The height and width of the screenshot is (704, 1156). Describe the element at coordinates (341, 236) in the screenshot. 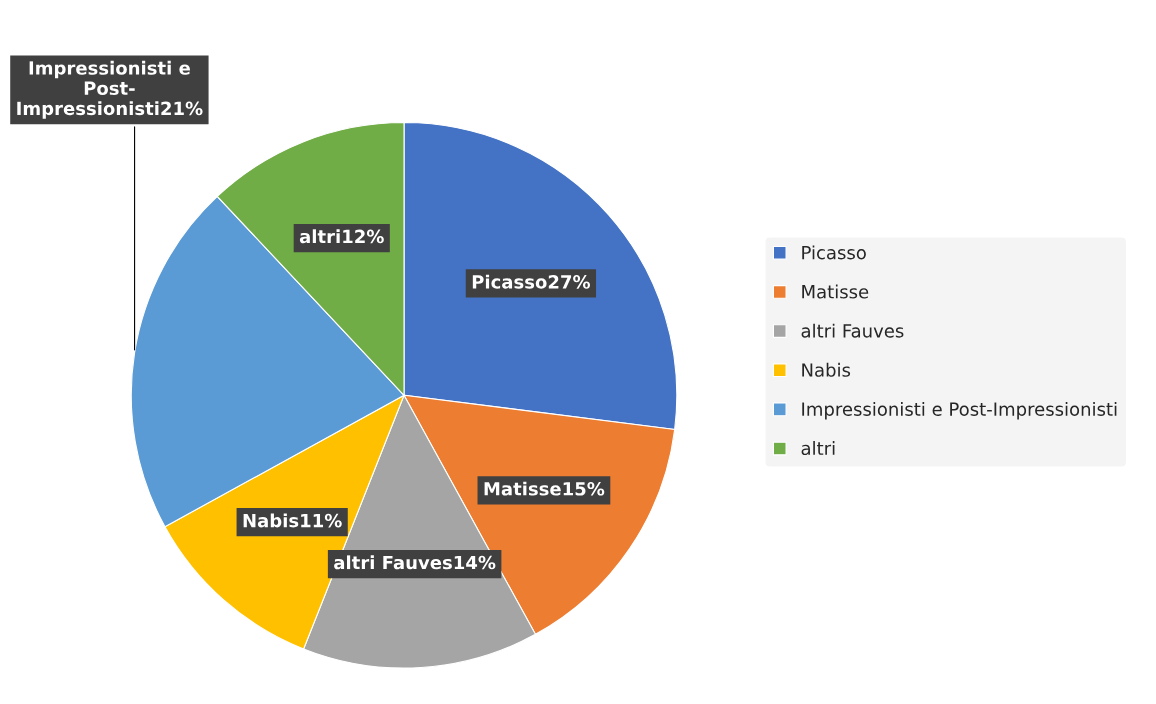

I see `data-label: altri12%` at that location.